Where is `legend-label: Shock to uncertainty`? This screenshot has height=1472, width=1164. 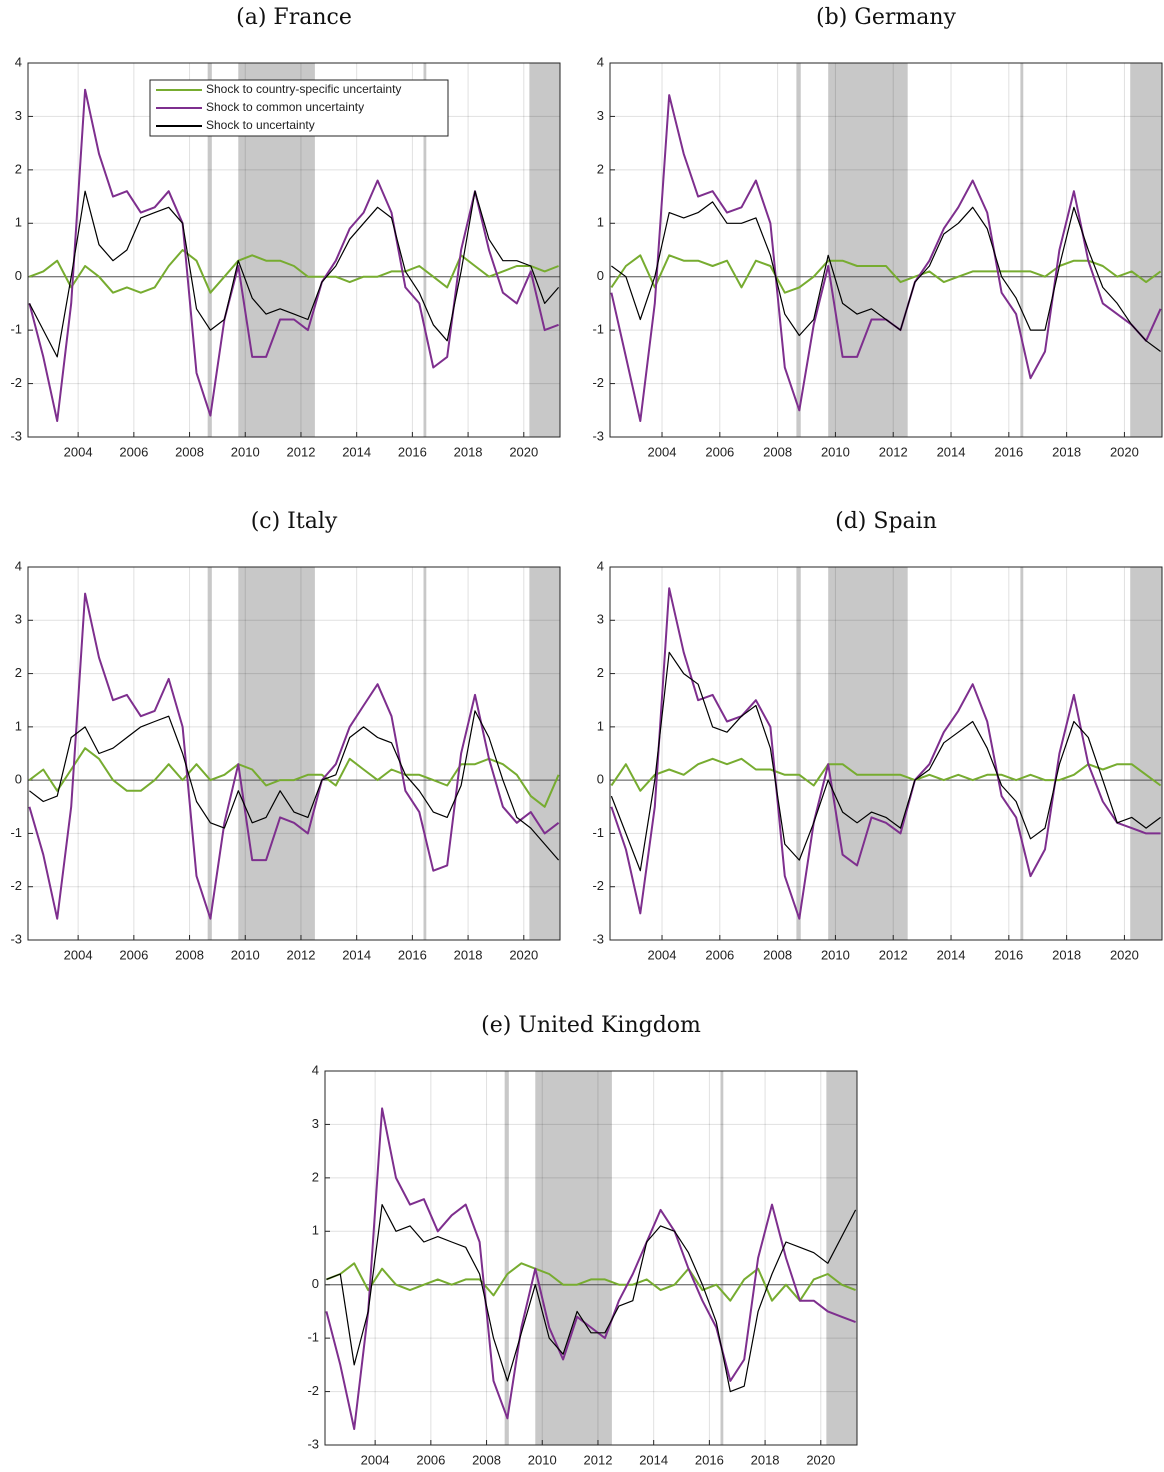 legend-label: Shock to uncertainty is located at coordinates (260, 125).